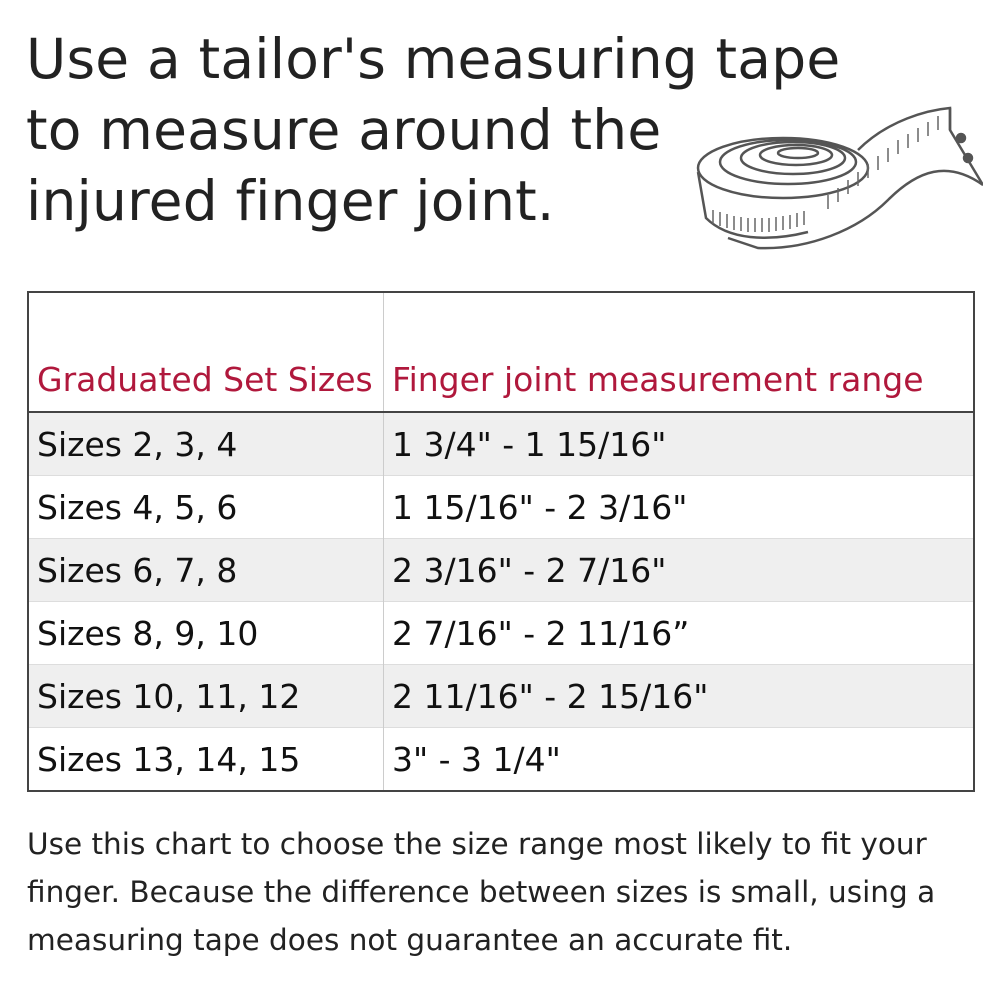 This screenshot has width=1000, height=1000. I want to click on sizes-cell: Sizes 8, 9, 10, so click(206, 633).